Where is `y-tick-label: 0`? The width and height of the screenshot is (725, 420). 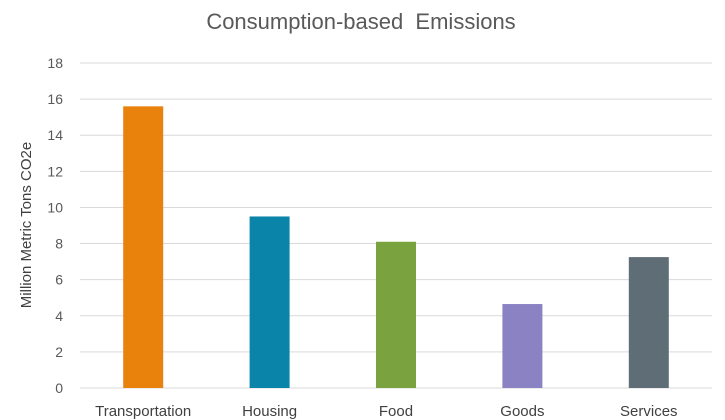 y-tick-label: 0 is located at coordinates (59, 388).